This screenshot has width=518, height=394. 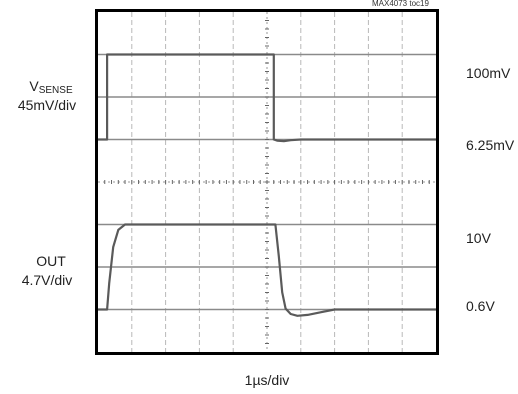 What do you see at coordinates (480, 306) in the screenshot?
I see `out-lower-ref: 0.6V` at bounding box center [480, 306].